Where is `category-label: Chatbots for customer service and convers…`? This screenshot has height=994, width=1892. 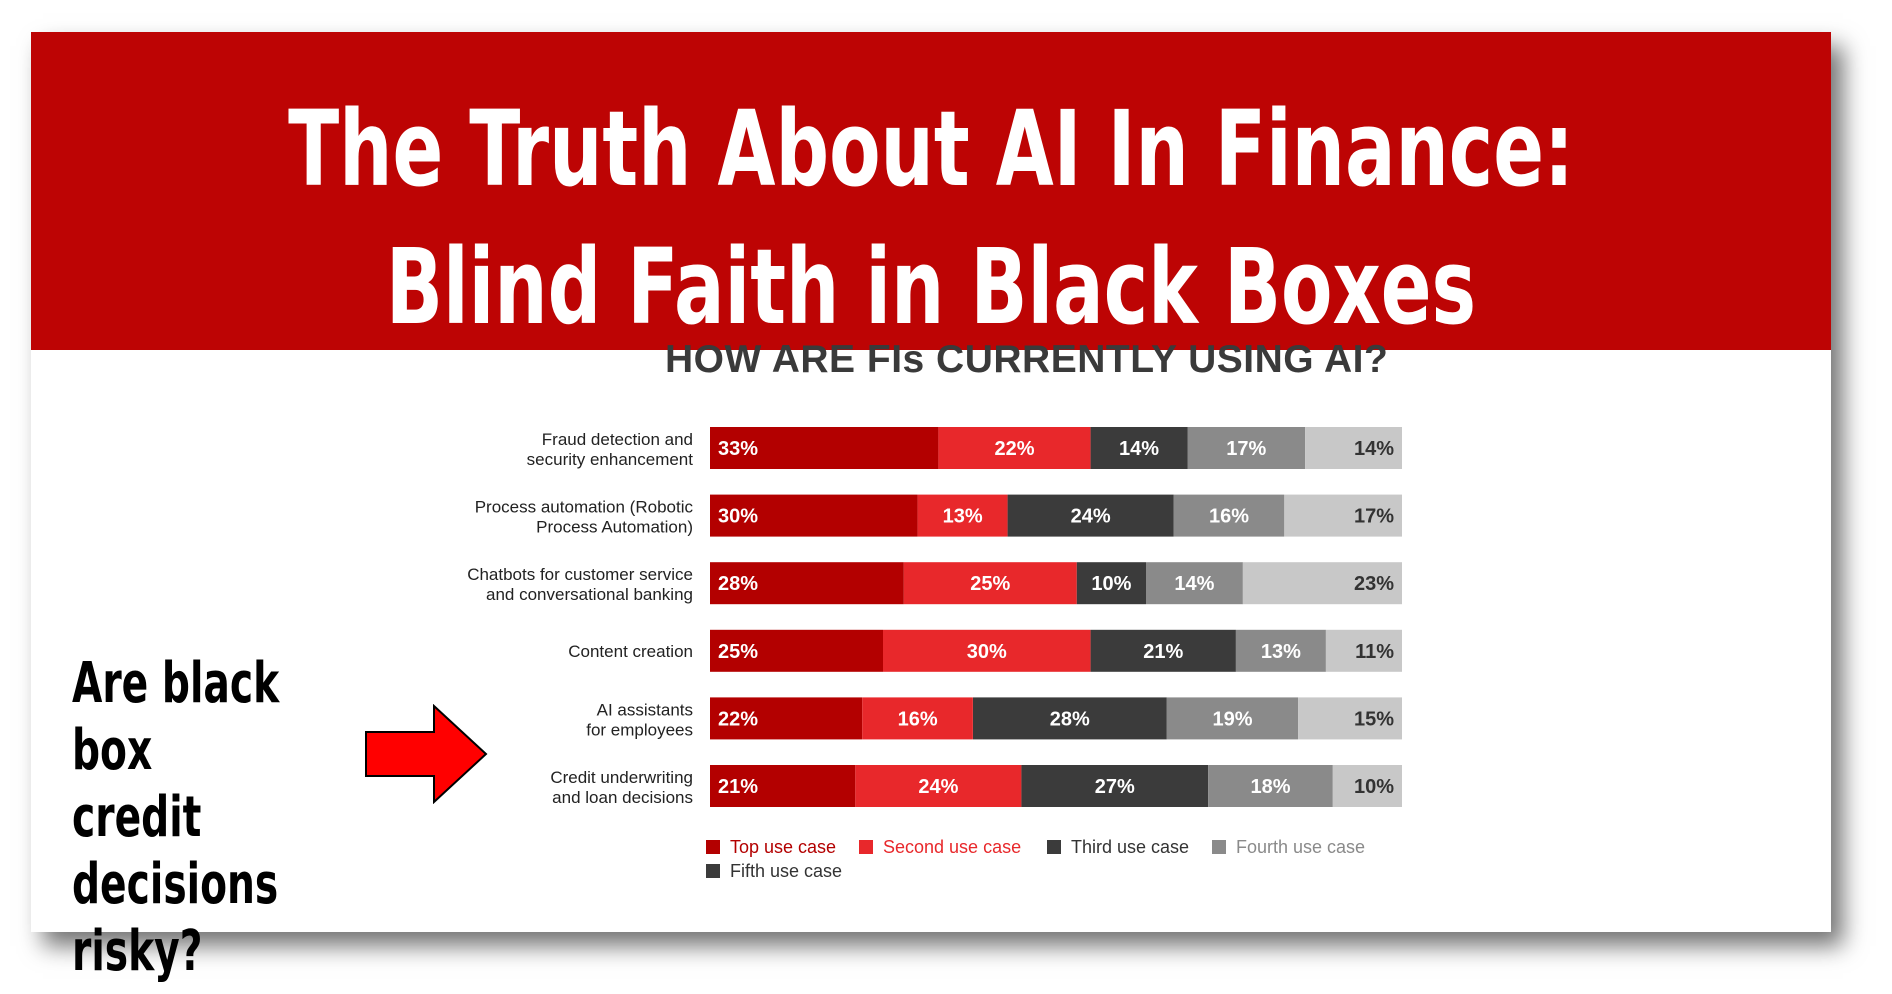
category-label: Chatbots for customer service and convers… is located at coordinates (580, 584).